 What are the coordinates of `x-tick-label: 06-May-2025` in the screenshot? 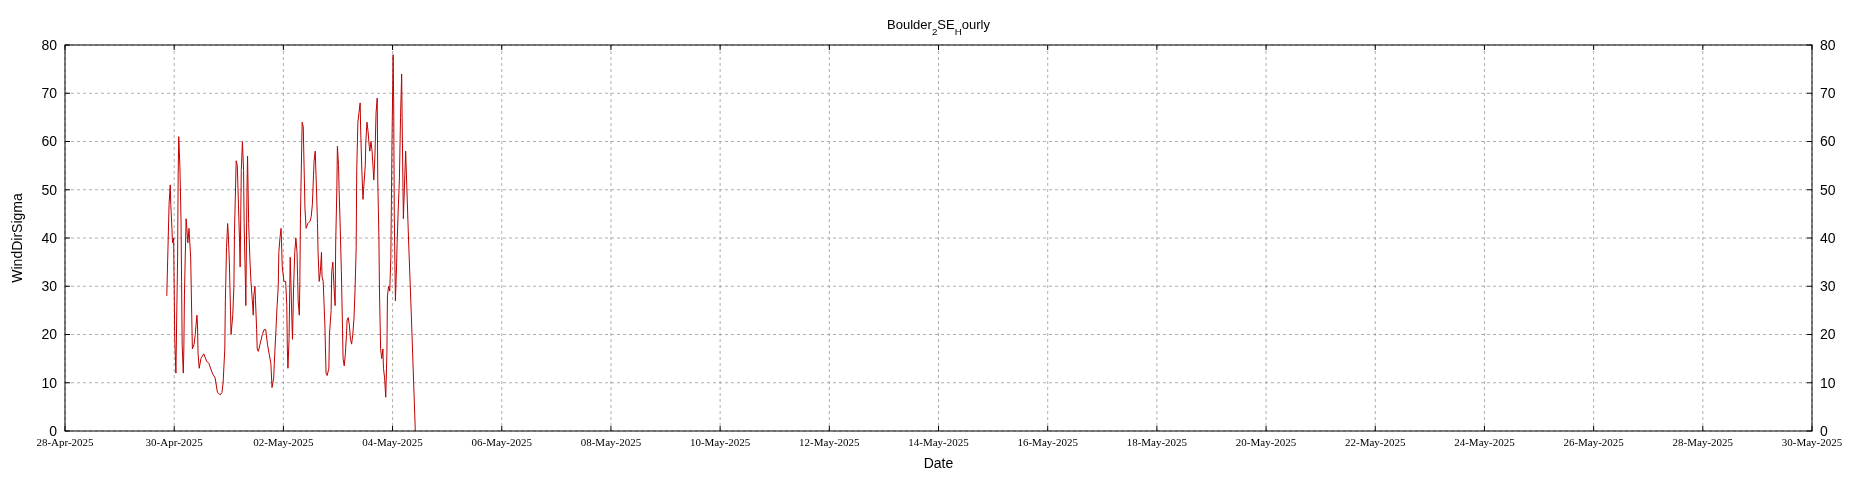 It's located at (502, 442).